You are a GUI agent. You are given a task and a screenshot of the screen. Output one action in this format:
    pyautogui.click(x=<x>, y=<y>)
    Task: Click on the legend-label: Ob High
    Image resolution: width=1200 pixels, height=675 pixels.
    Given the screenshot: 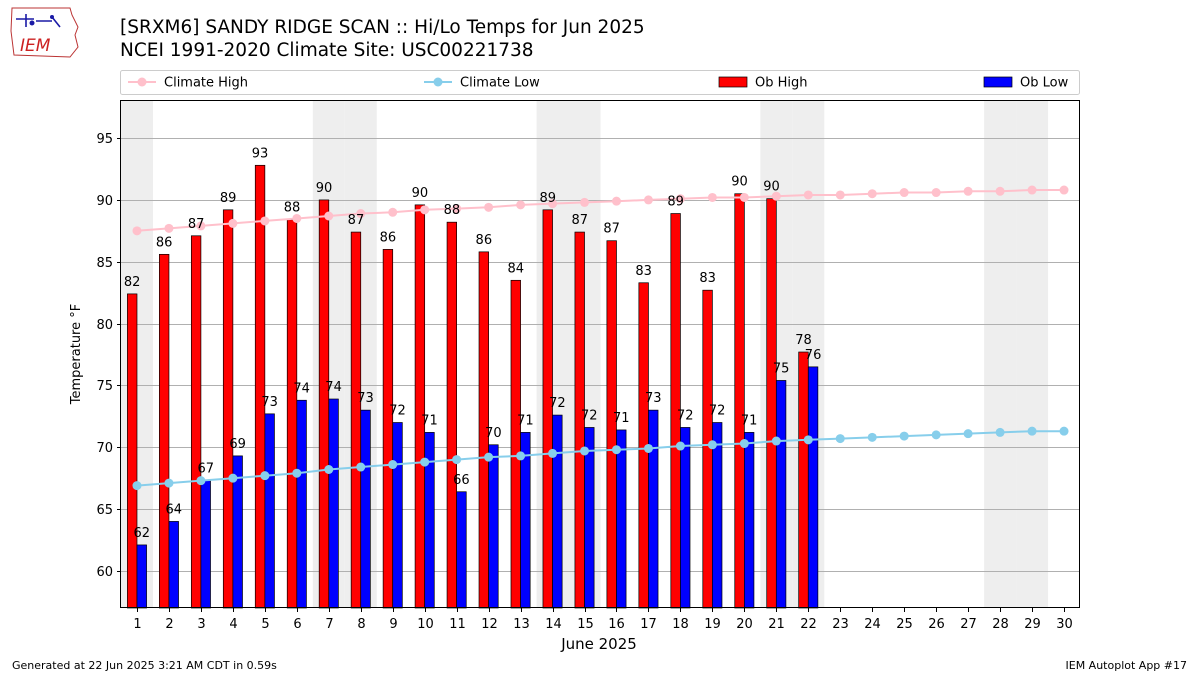 What is the action you would take?
    pyautogui.click(x=781, y=83)
    